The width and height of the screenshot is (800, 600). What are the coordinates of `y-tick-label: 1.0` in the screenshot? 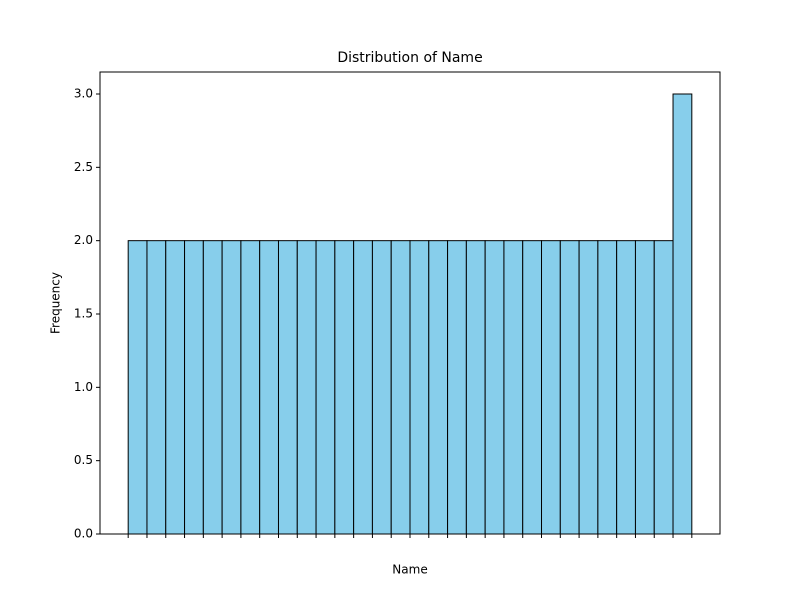 It's located at (83, 387).